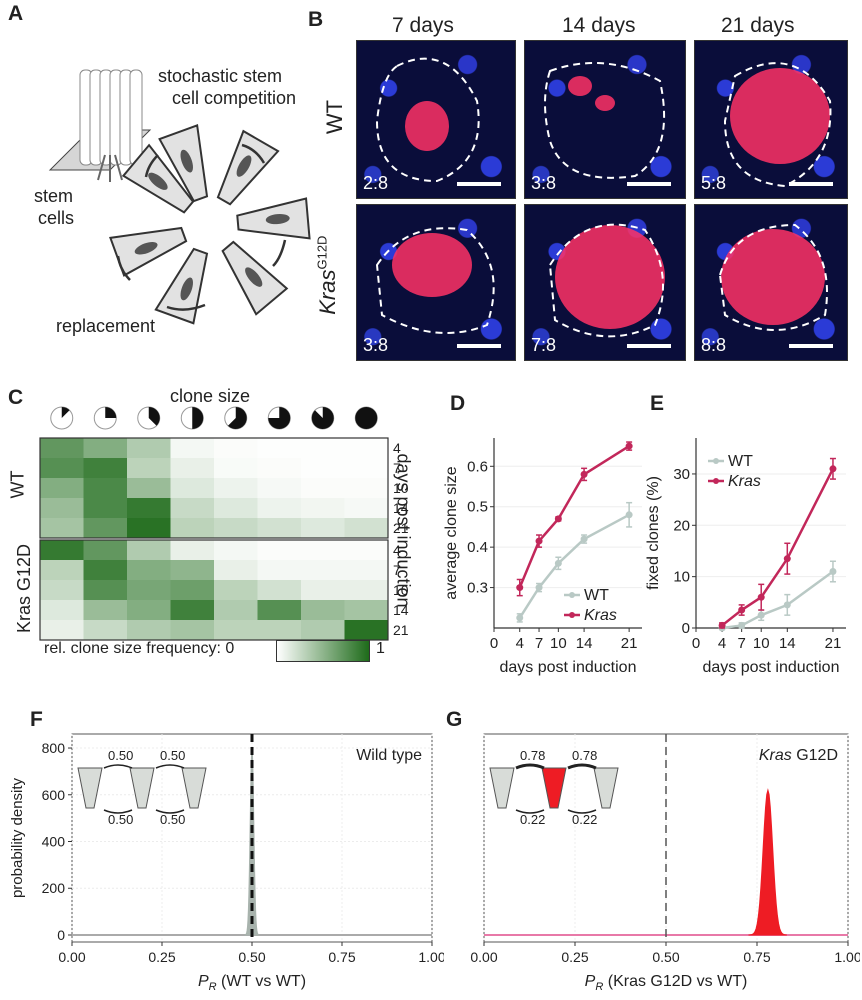 Image resolution: width=862 pixels, height=1000 pixels. Describe the element at coordinates (17, 837) in the screenshot. I see `y-axis-label: probability density` at that location.